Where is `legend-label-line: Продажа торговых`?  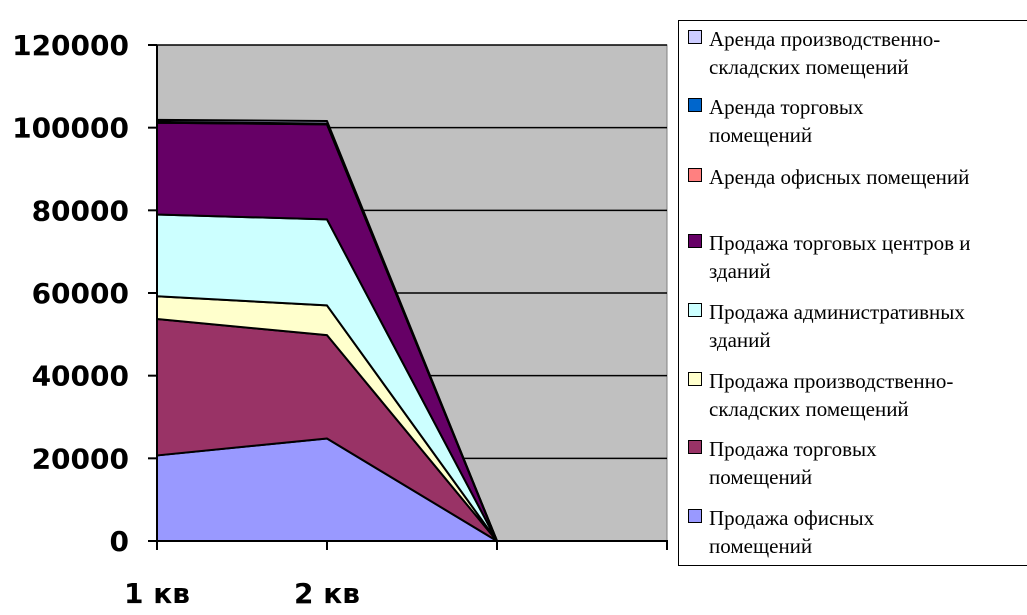 legend-label-line: Продажа торговых is located at coordinates (793, 449).